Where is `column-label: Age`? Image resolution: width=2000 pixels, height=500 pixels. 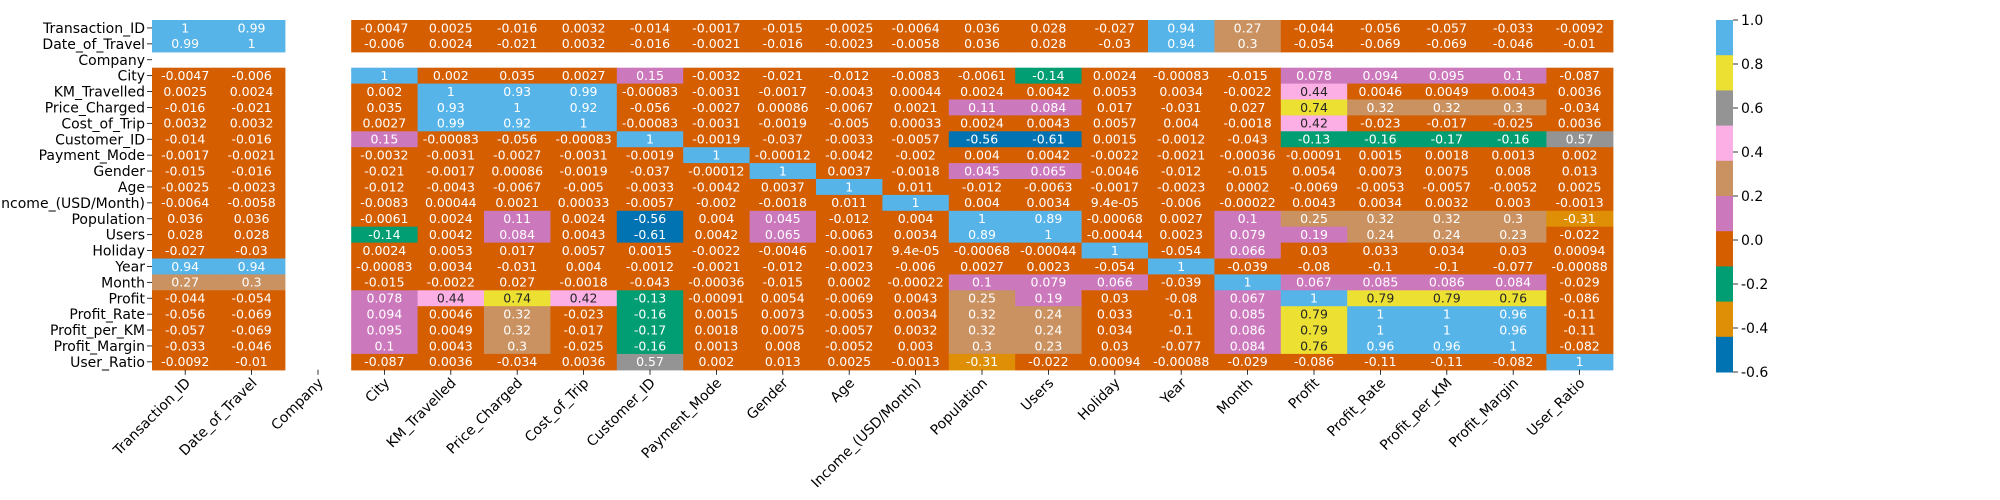
column-label: Age is located at coordinates (843, 390).